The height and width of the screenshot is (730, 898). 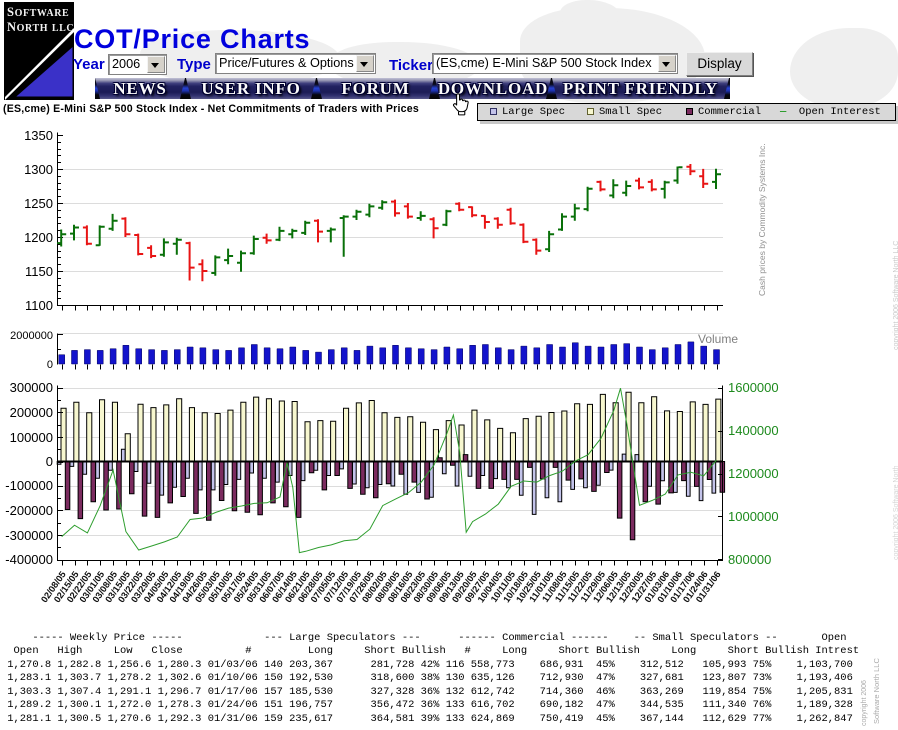 I want to click on svg-text: 2000000, so click(x=31, y=336).